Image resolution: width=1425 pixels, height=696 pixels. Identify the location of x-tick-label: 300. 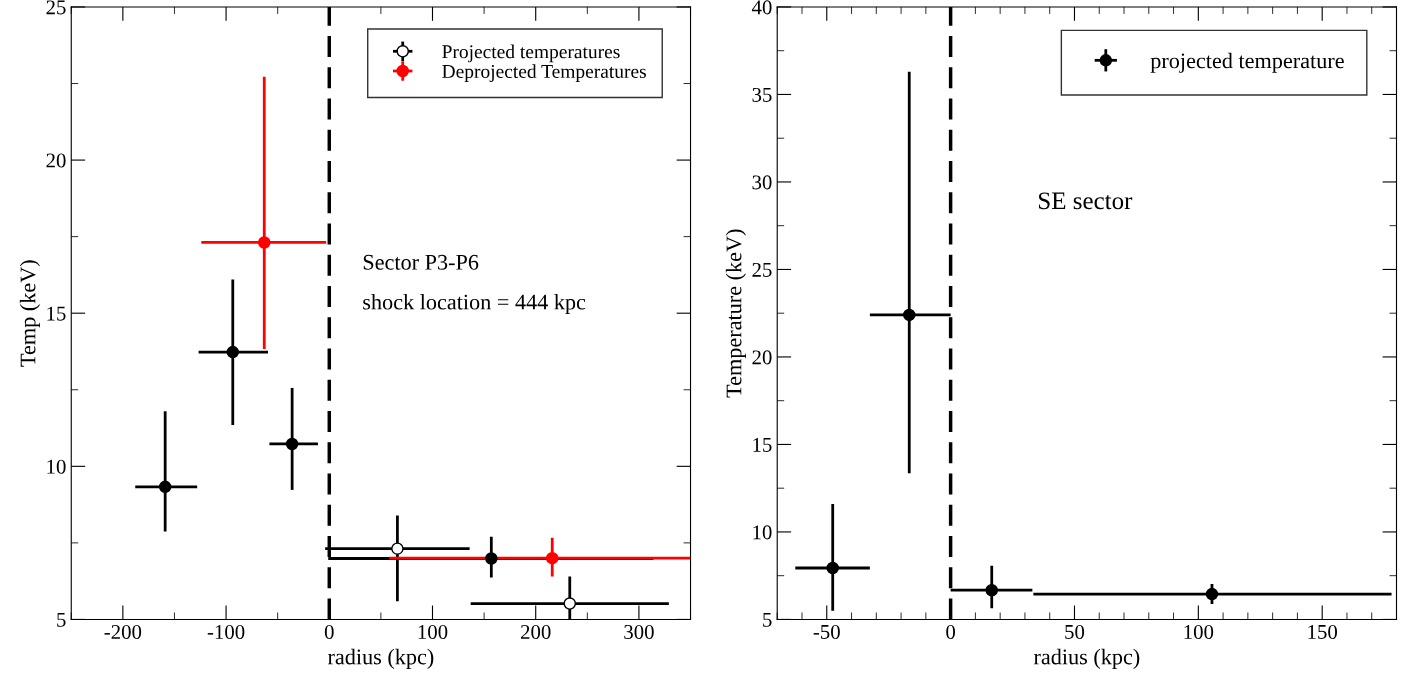
(639, 631).